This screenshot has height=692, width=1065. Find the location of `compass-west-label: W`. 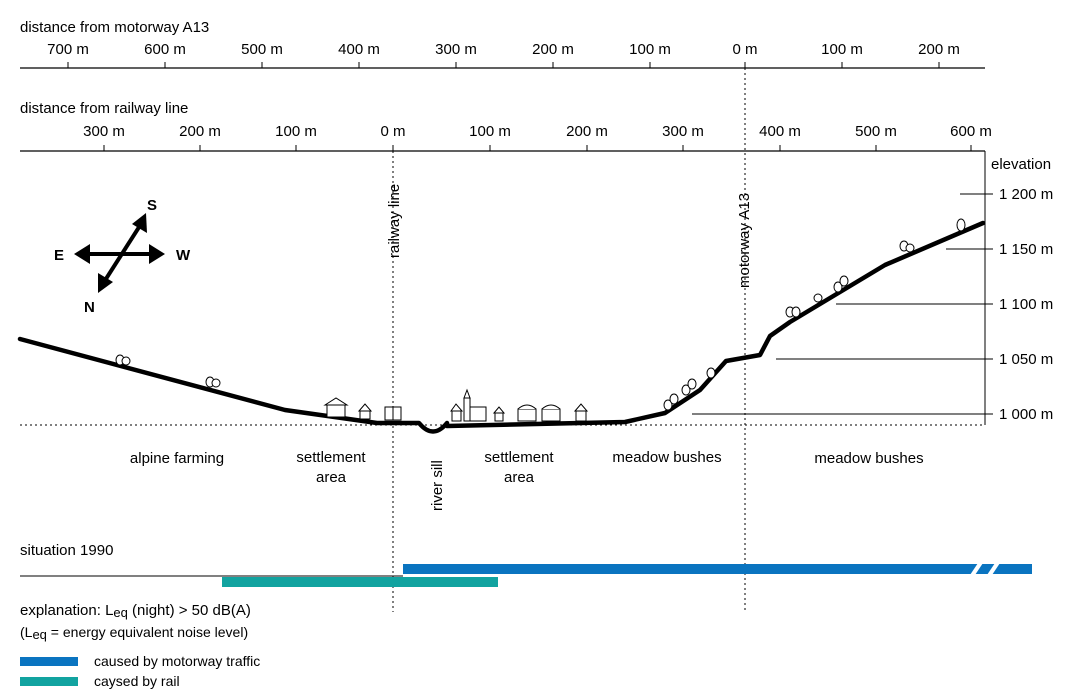

compass-west-label: W is located at coordinates (183, 255).